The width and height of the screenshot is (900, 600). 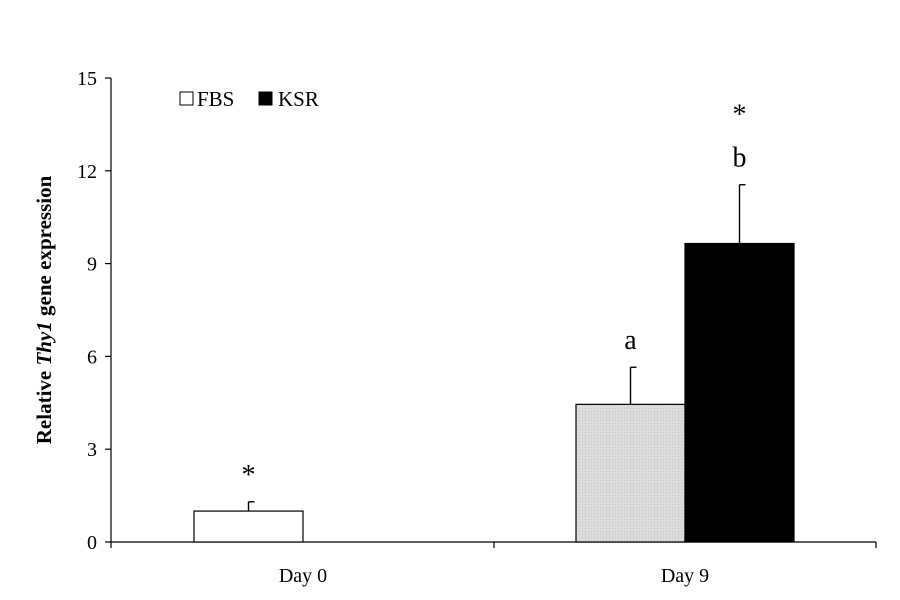 I want to click on annotation-label: b, so click(x=740, y=158).